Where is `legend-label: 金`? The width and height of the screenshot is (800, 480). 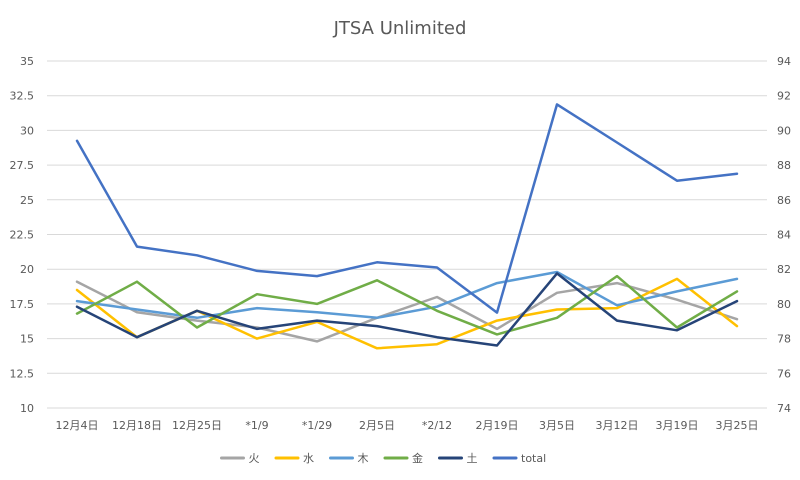 legend-label: 金 is located at coordinates (417, 458).